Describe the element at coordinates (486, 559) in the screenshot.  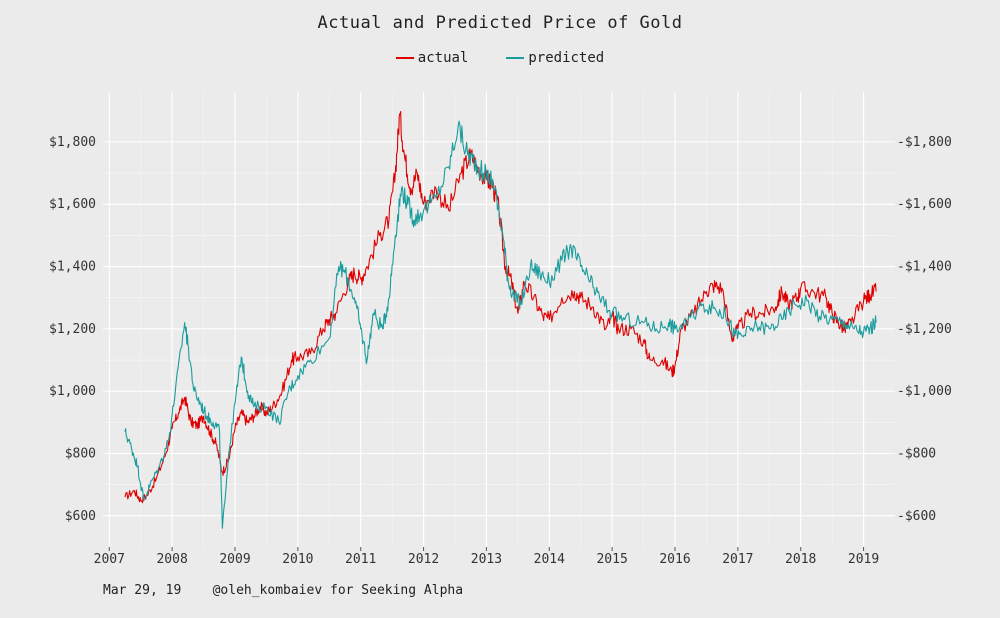
I see `x-tick-label: 2013` at that location.